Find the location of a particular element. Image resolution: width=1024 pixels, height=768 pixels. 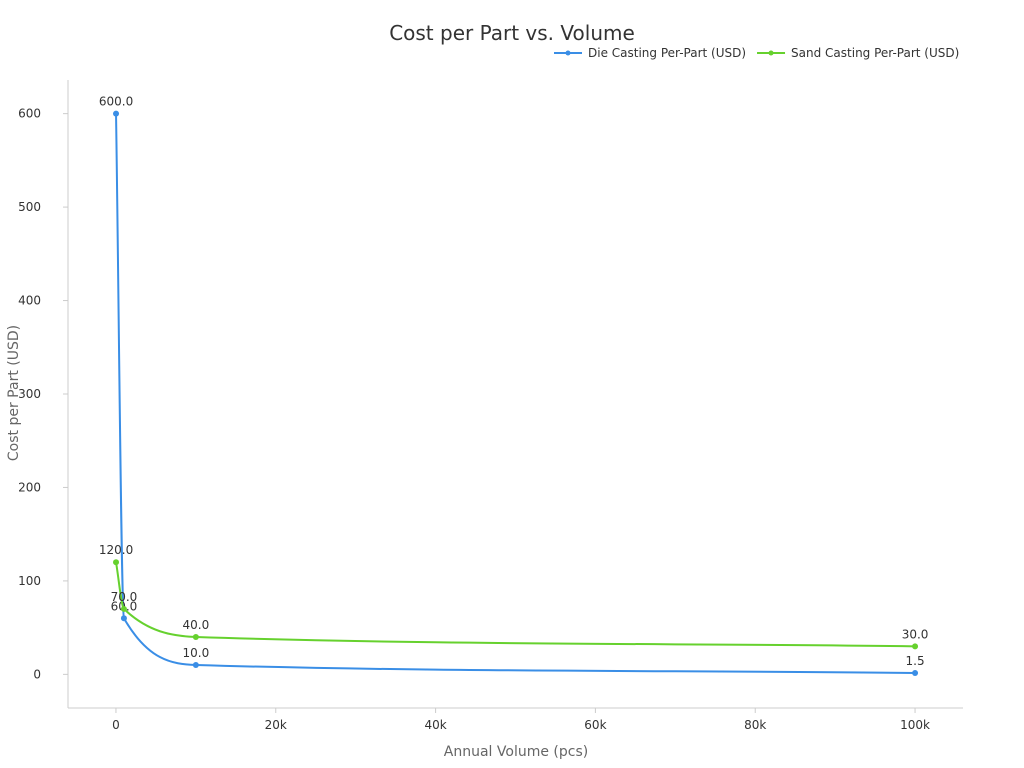

y-tick-label: 400 is located at coordinates (29, 301).